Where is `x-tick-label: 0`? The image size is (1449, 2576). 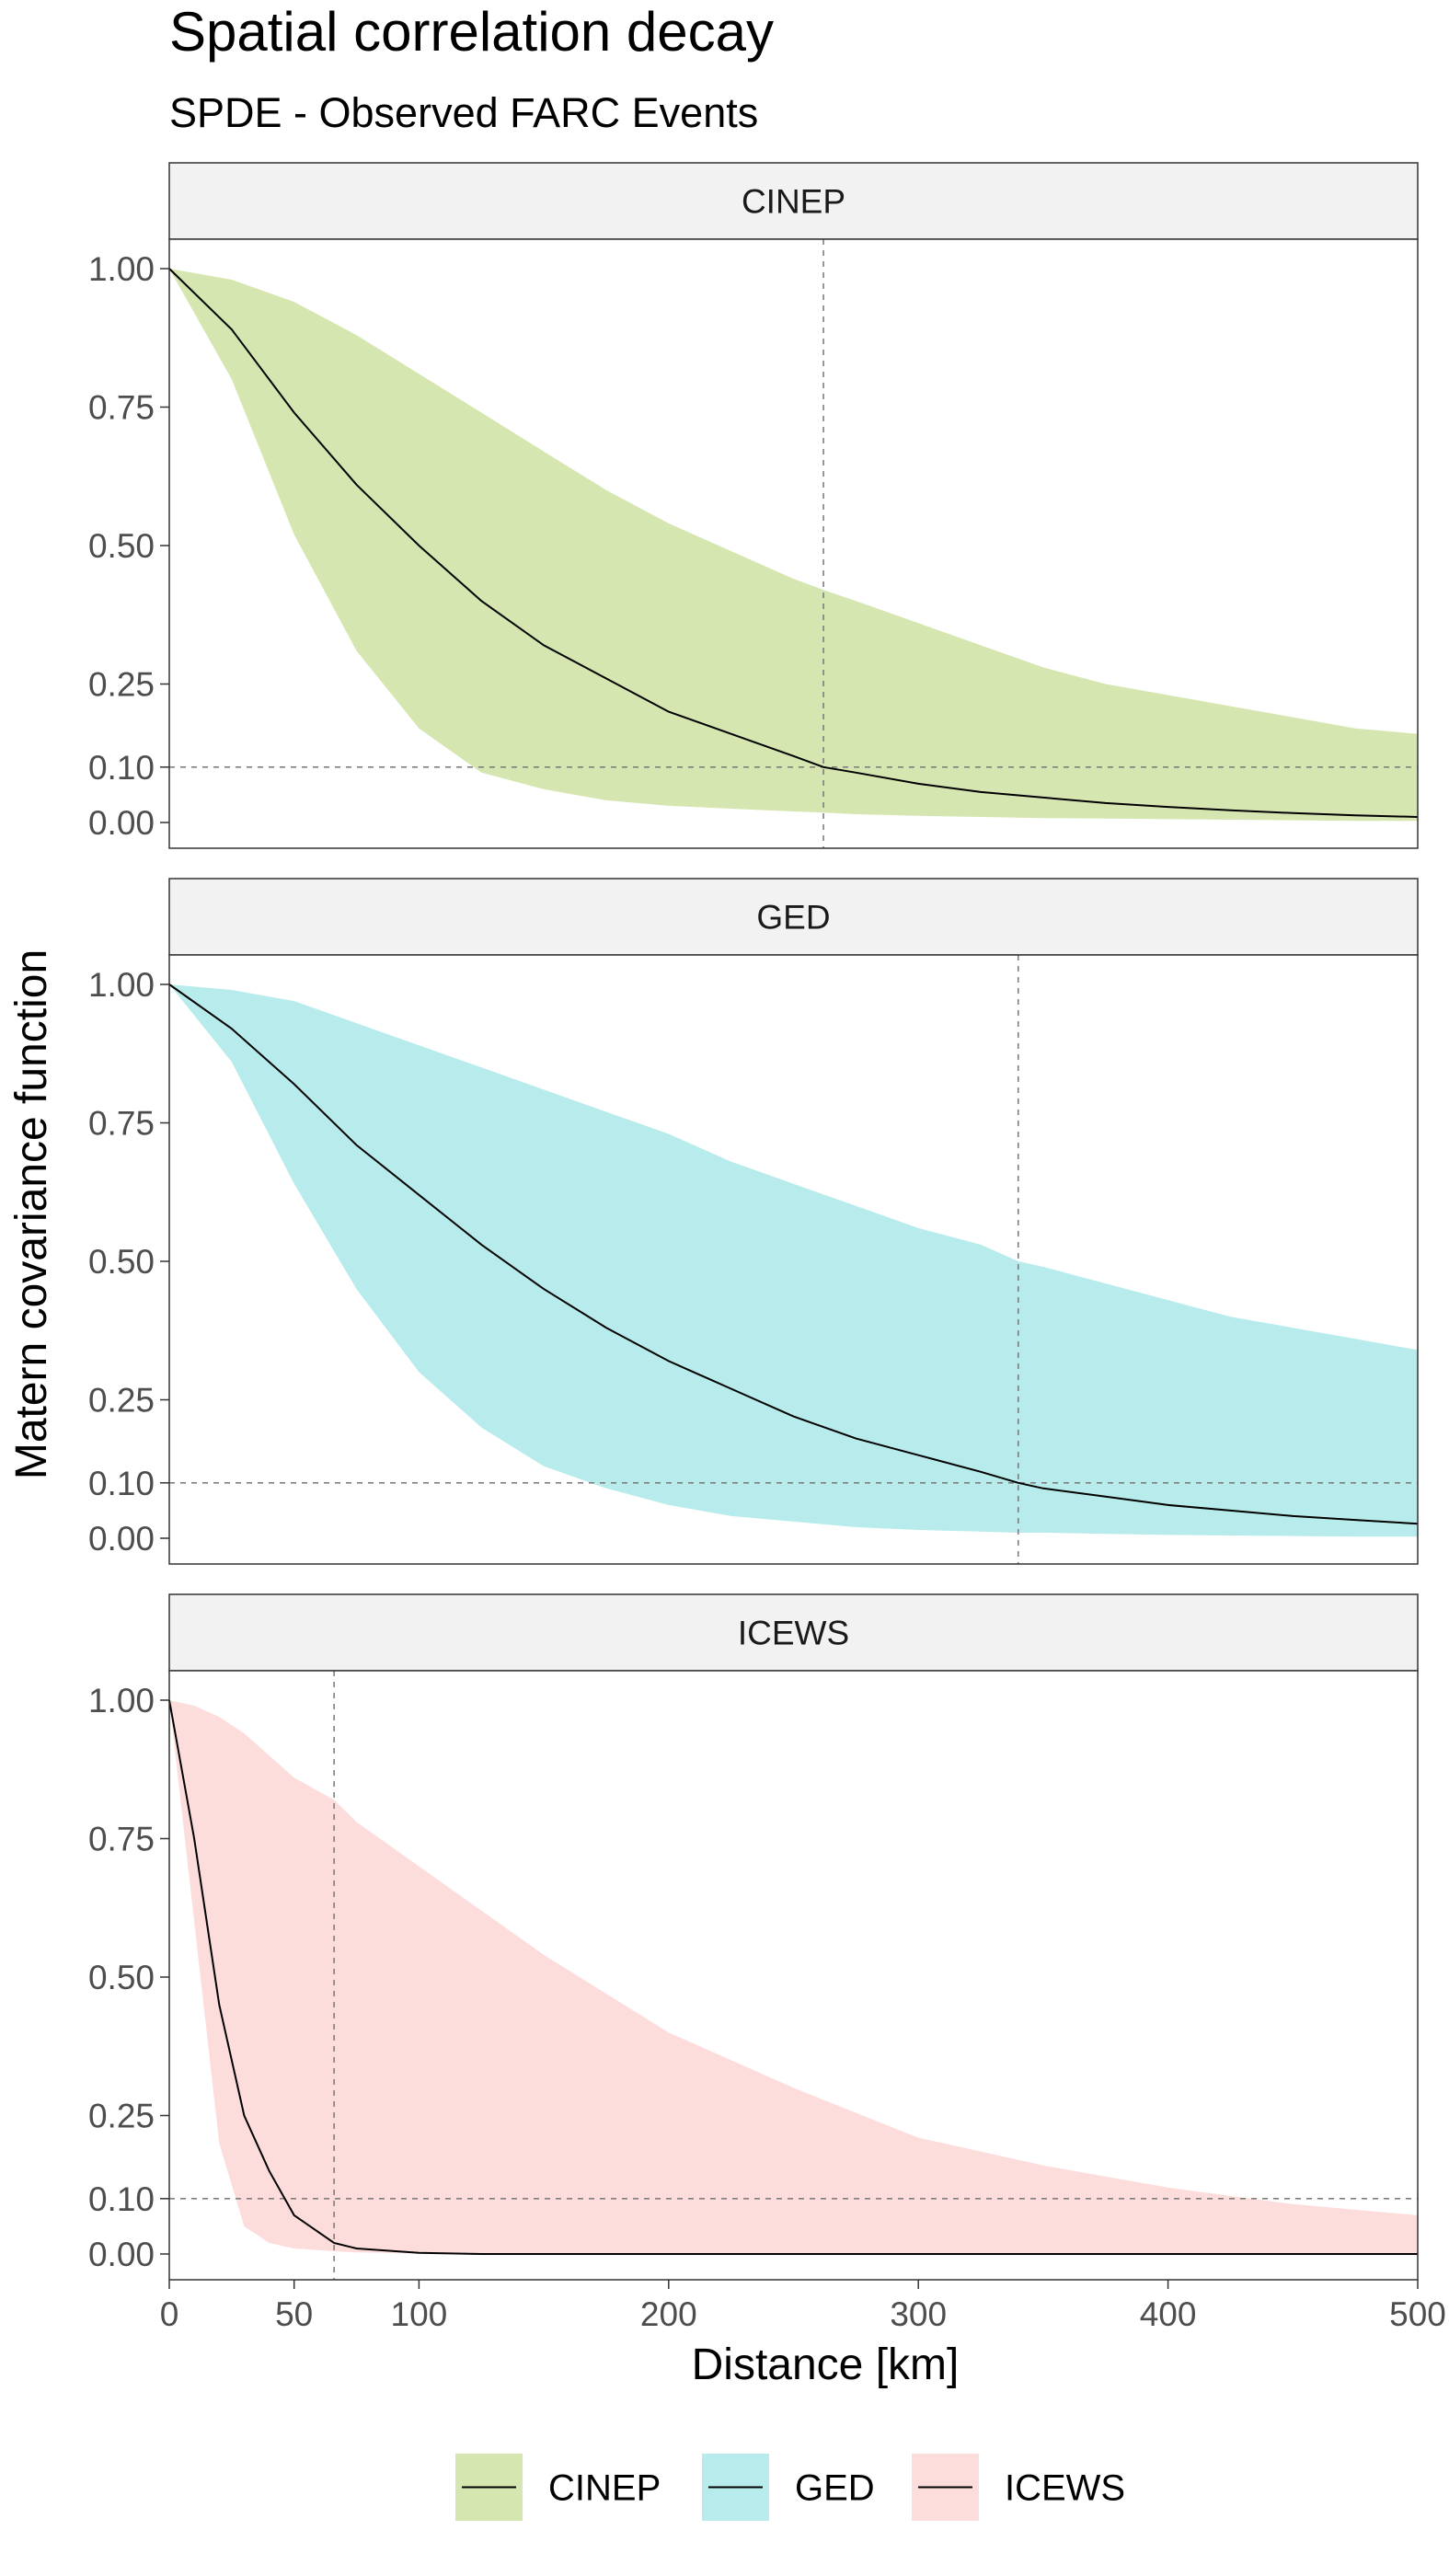 x-tick-label: 0 is located at coordinates (169, 2314).